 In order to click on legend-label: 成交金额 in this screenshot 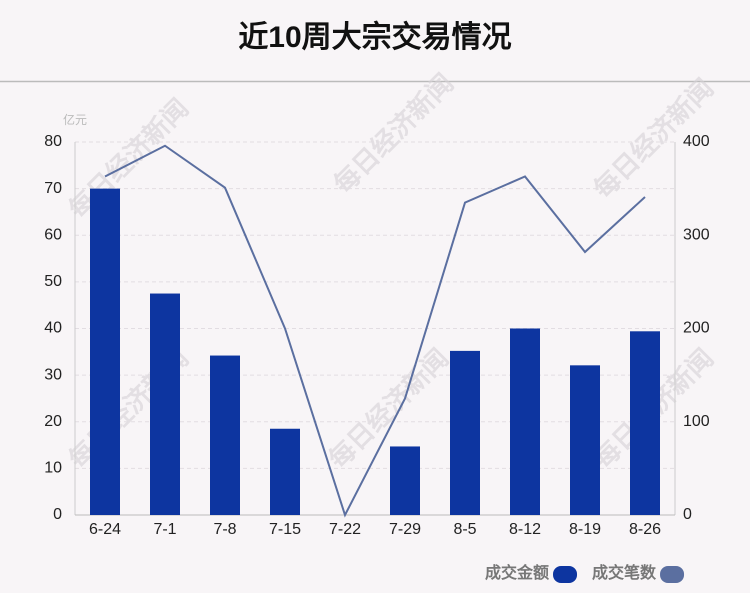, I will do `click(517, 572)`.